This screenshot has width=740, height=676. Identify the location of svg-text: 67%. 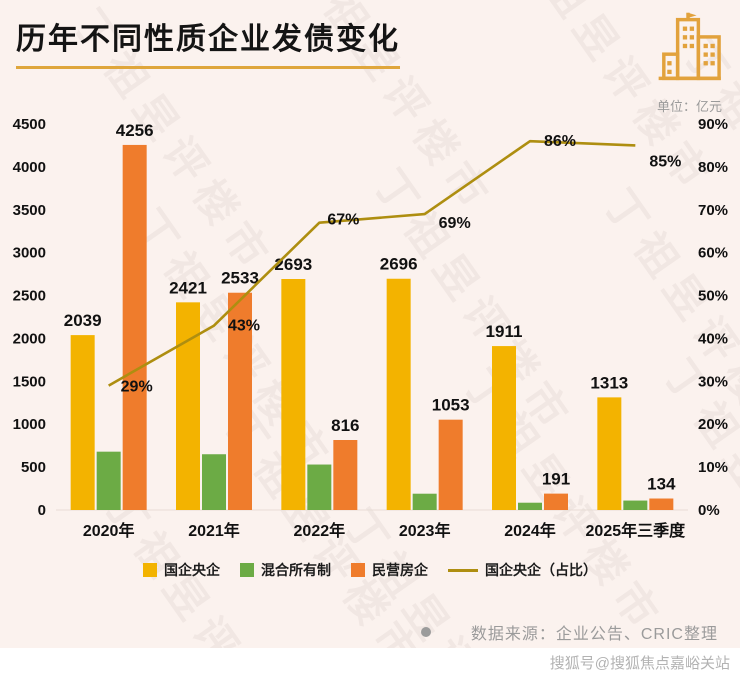
(343, 220).